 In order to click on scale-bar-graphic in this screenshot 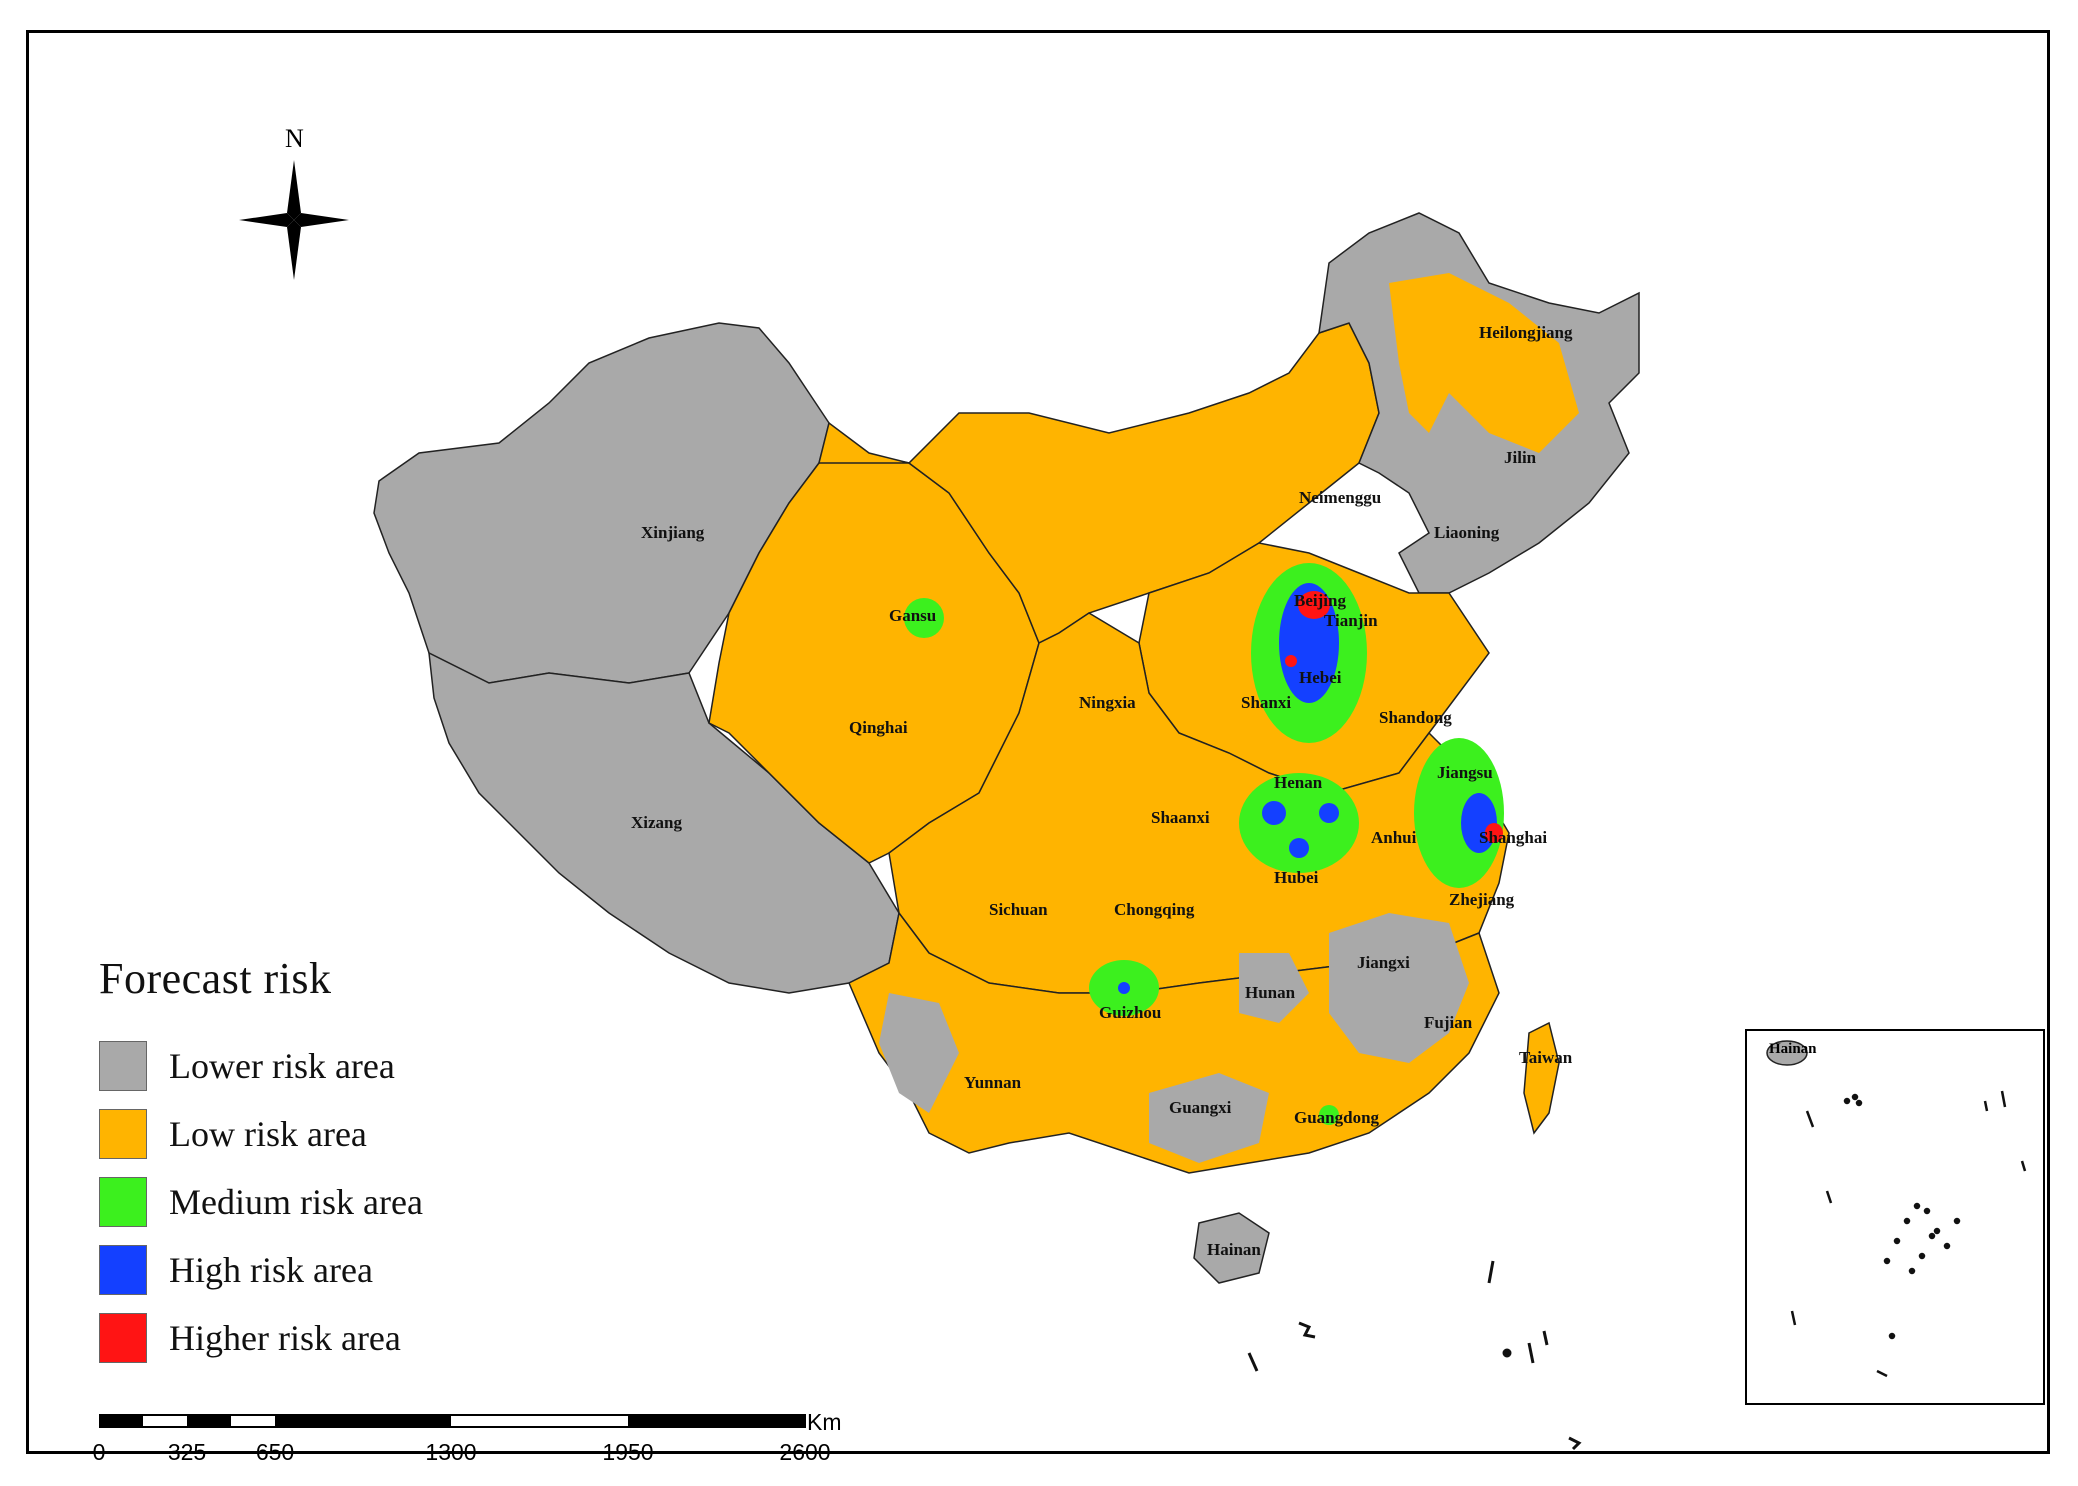, I will do `click(452, 1421)`.